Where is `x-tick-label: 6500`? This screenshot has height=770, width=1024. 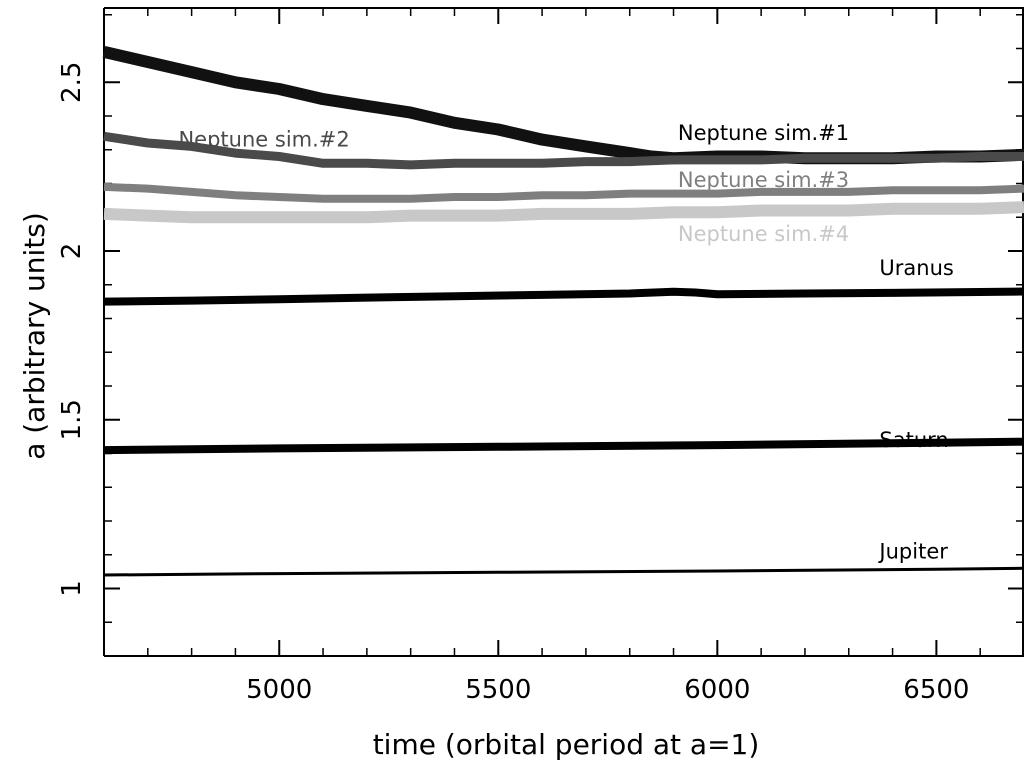
x-tick-label: 6500 is located at coordinates (936, 690).